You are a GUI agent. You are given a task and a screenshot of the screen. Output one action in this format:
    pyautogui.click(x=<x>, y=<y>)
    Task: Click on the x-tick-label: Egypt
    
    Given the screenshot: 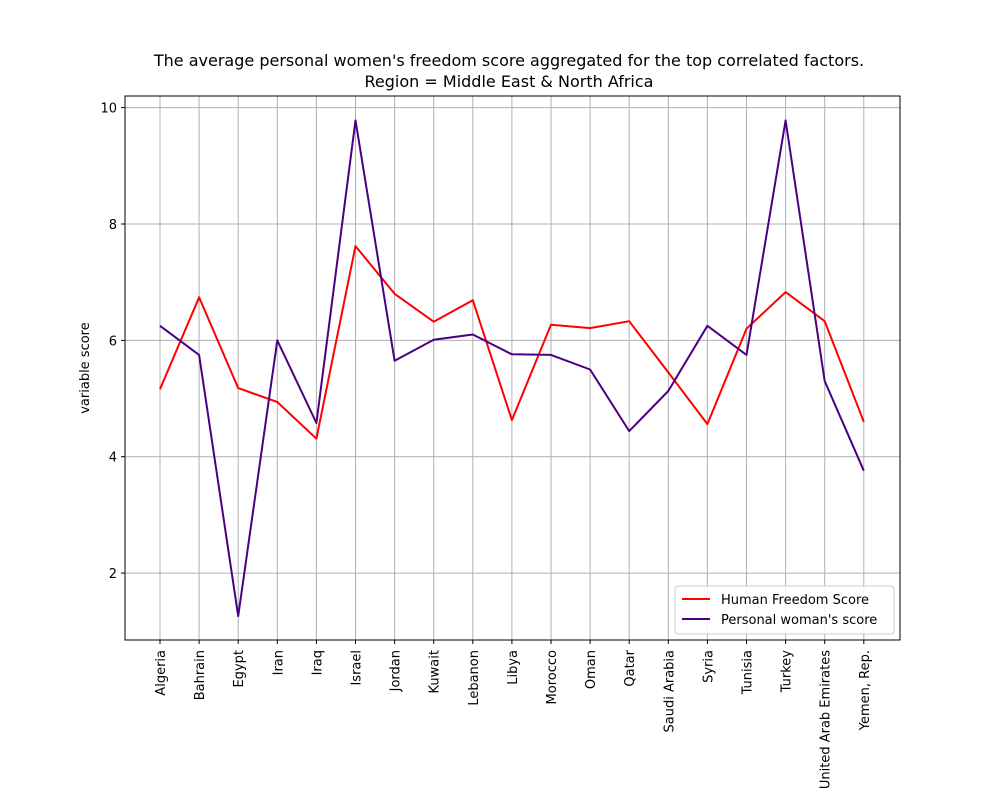 What is the action you would take?
    pyautogui.click(x=239, y=669)
    